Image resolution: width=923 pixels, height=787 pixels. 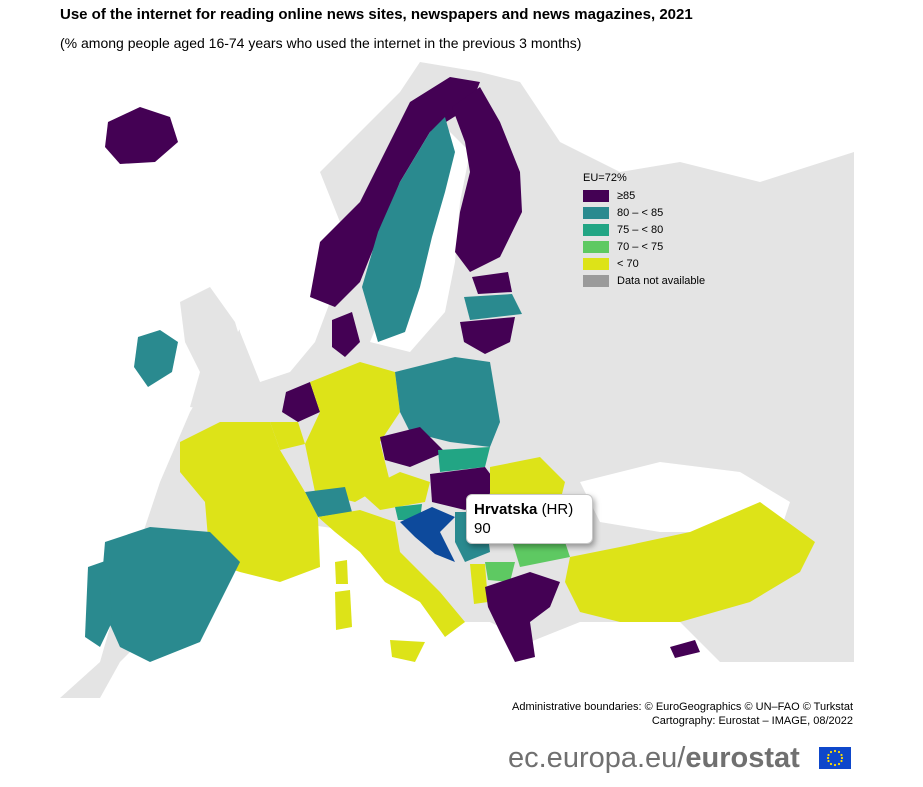 I want to click on brand-domain: ec.europa.eu/, so click(x=597, y=758).